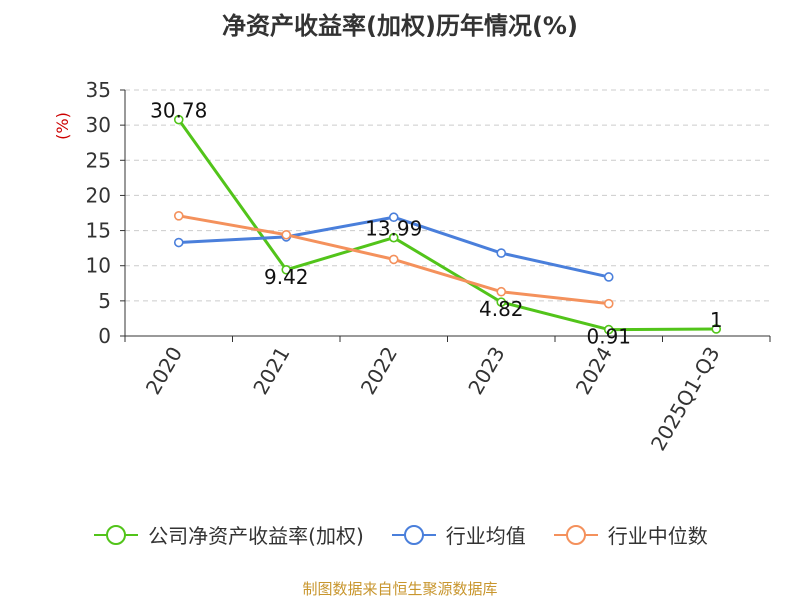 The height and width of the screenshot is (600, 800). I want to click on legend-label: 行业中位数, so click(657, 536).